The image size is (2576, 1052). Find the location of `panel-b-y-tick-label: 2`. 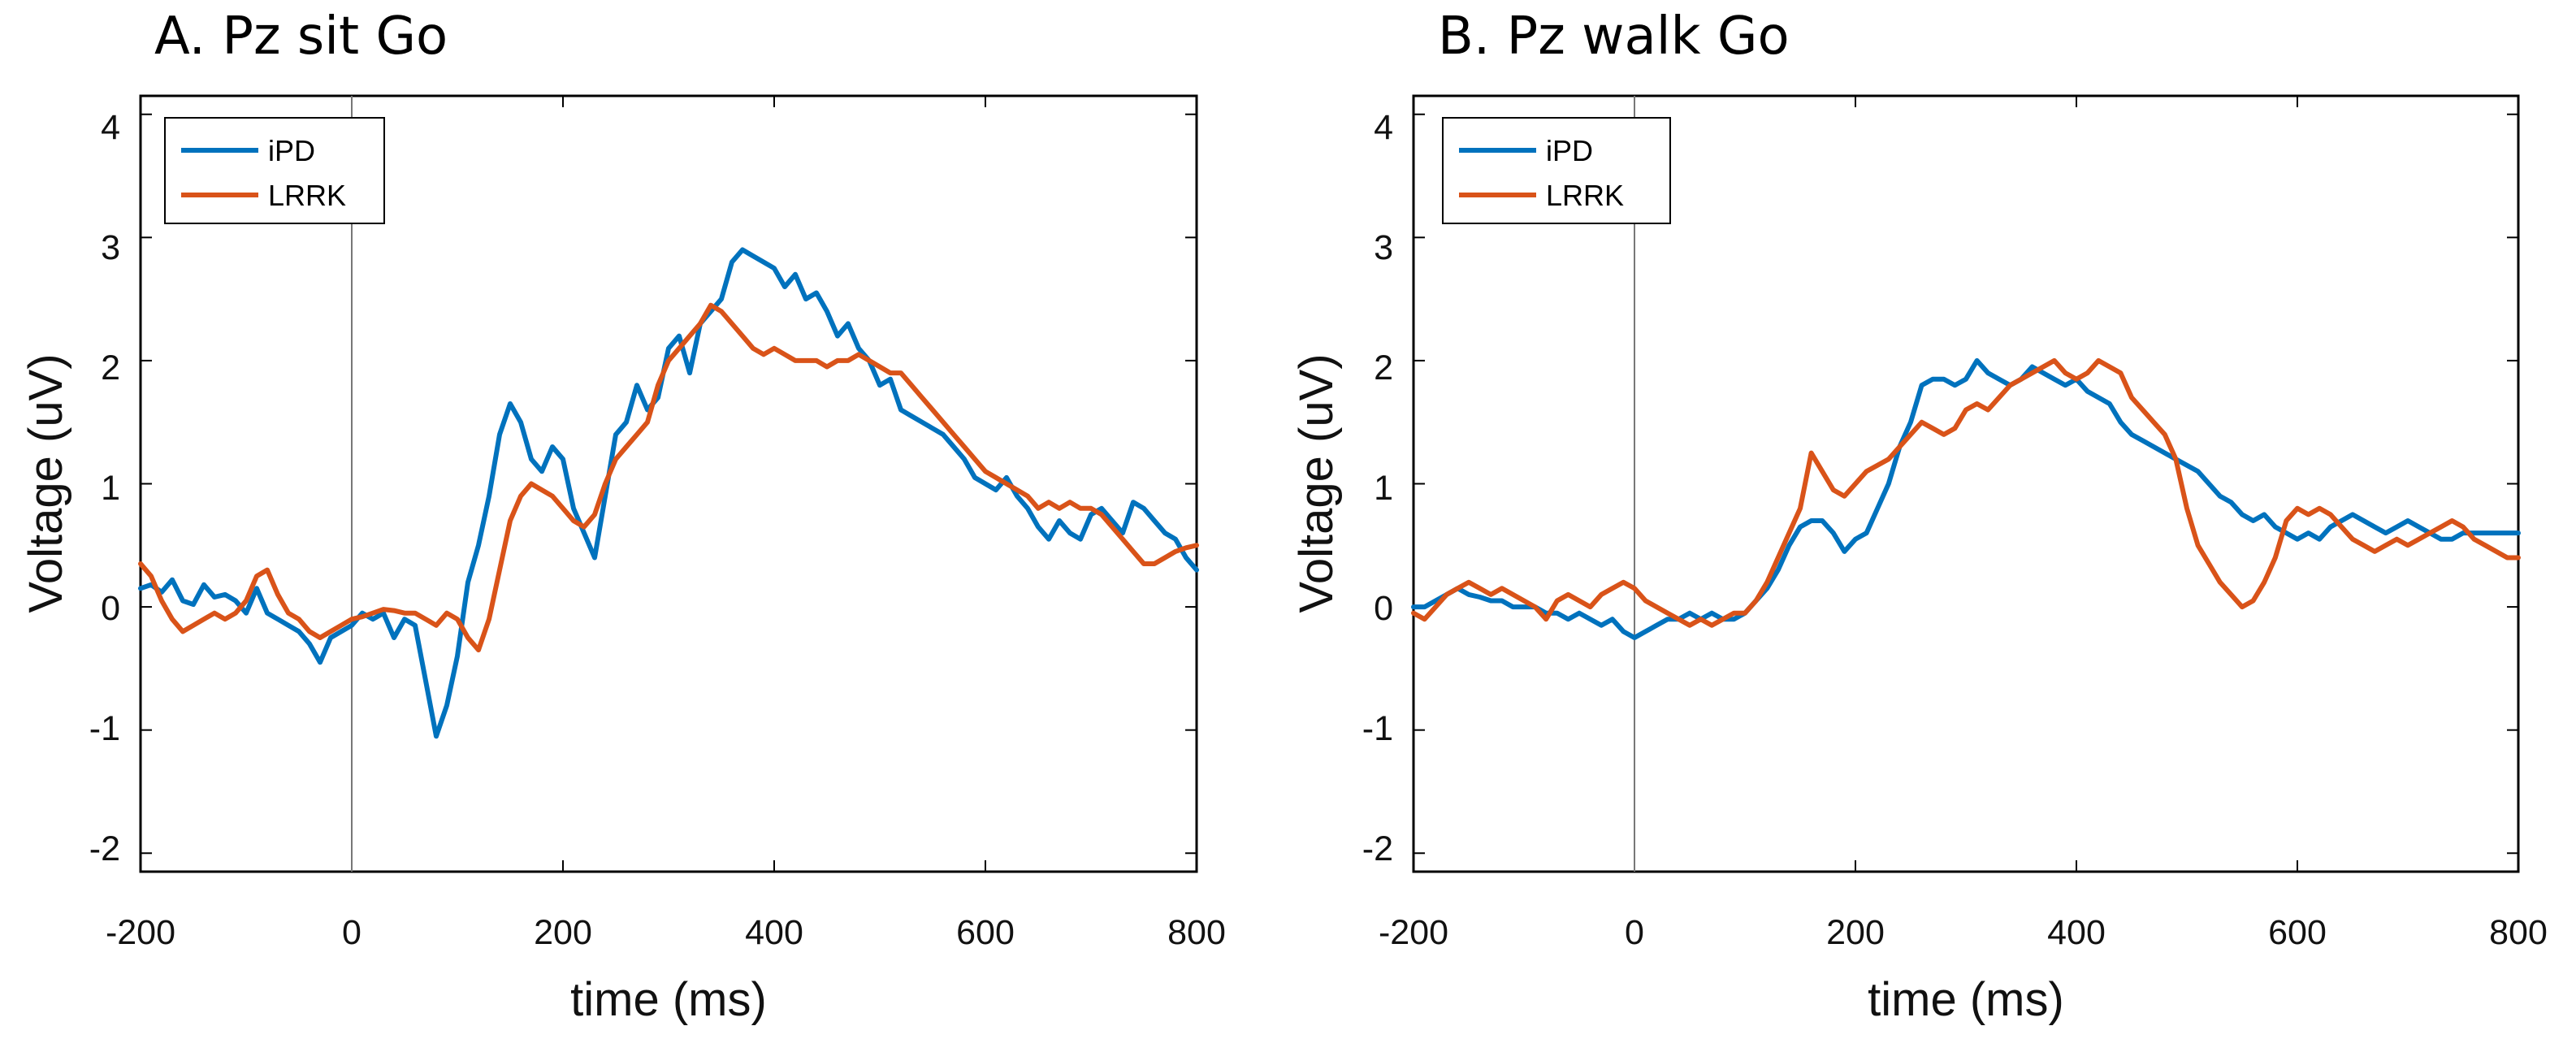

panel-b-y-tick-label: 2 is located at coordinates (1383, 368).